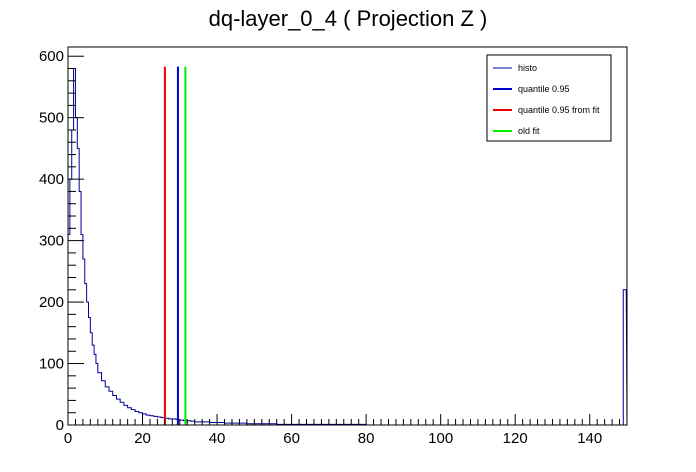 The image size is (696, 472). What do you see at coordinates (527, 68) in the screenshot?
I see `legend-label: histo` at bounding box center [527, 68].